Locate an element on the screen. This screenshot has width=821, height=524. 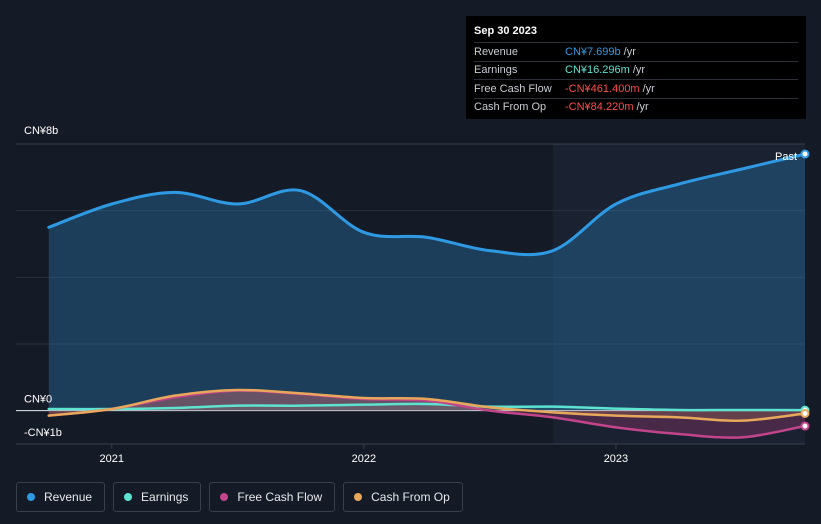
tooltip-label: Free Cash Flow is located at coordinates (513, 88).